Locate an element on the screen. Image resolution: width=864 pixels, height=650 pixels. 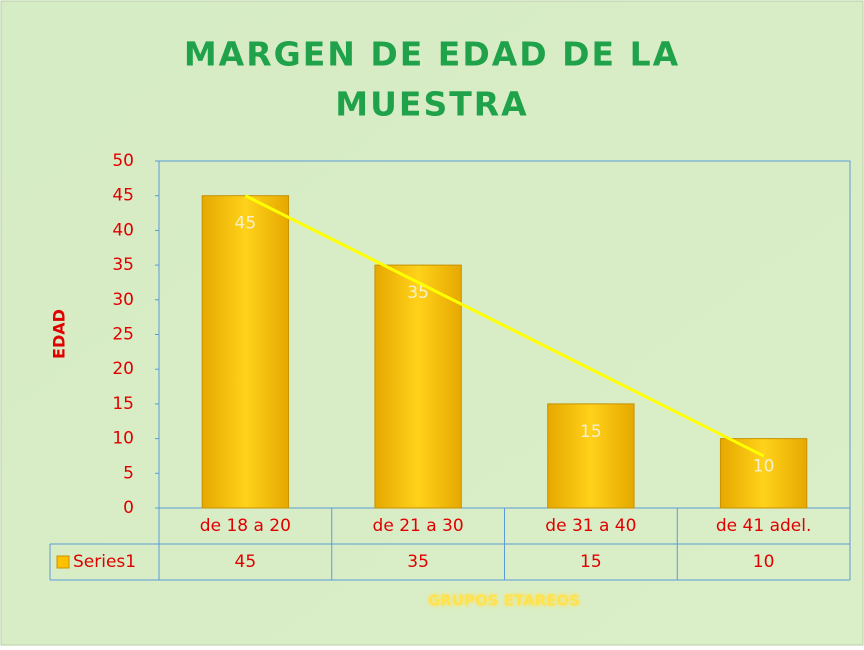
table-value: 35 is located at coordinates (418, 562).